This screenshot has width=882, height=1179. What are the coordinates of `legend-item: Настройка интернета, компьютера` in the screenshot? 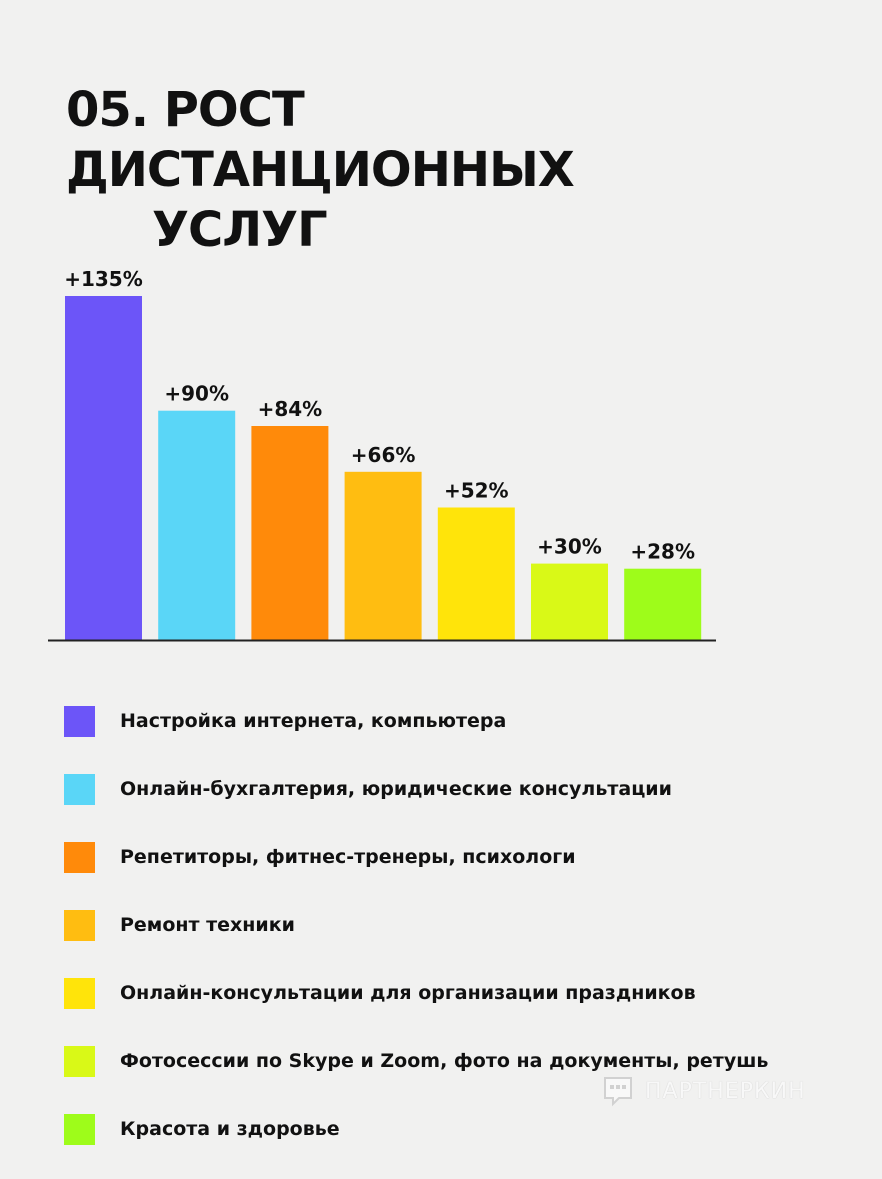 It's located at (459, 737).